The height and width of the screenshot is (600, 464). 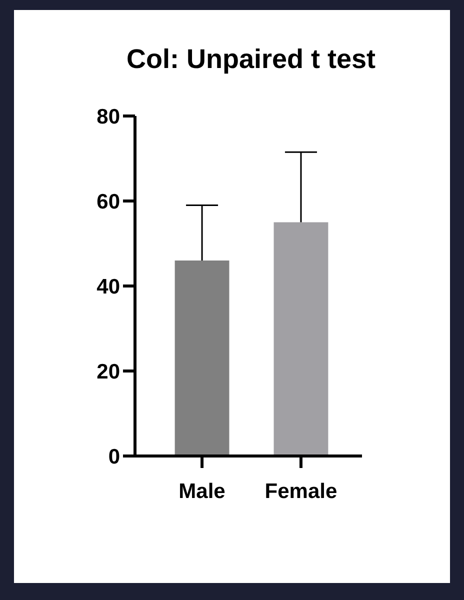 I want to click on y-tick-label: 0, so click(x=114, y=456).